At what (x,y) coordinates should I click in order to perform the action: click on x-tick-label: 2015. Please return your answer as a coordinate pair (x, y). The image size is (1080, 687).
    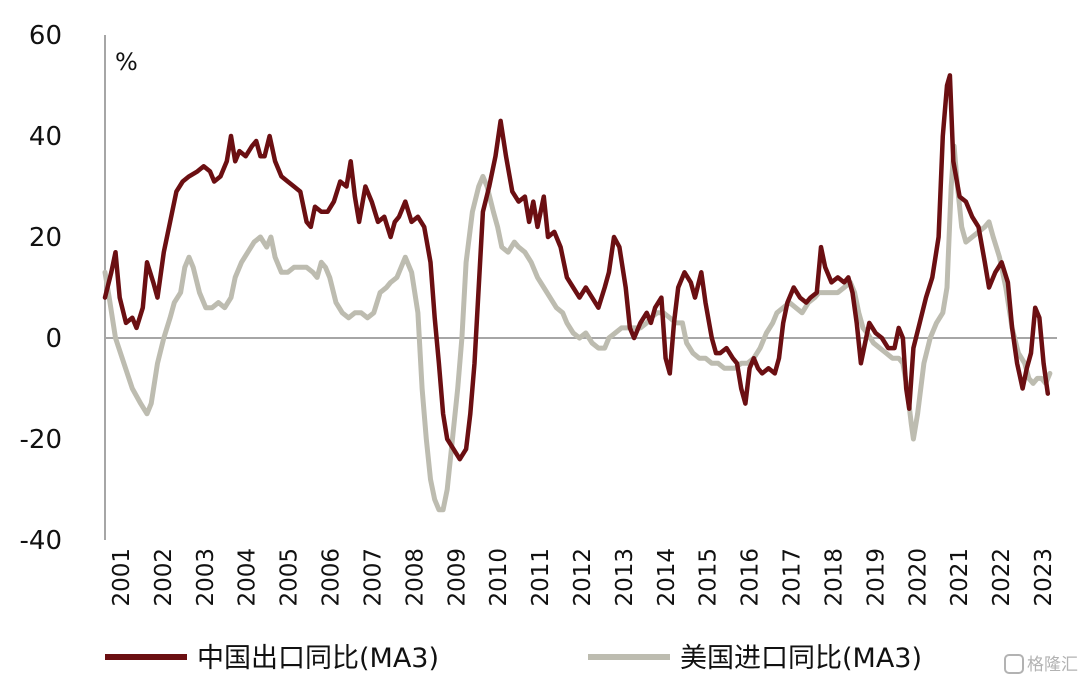
    Looking at the image, I should click on (709, 577).